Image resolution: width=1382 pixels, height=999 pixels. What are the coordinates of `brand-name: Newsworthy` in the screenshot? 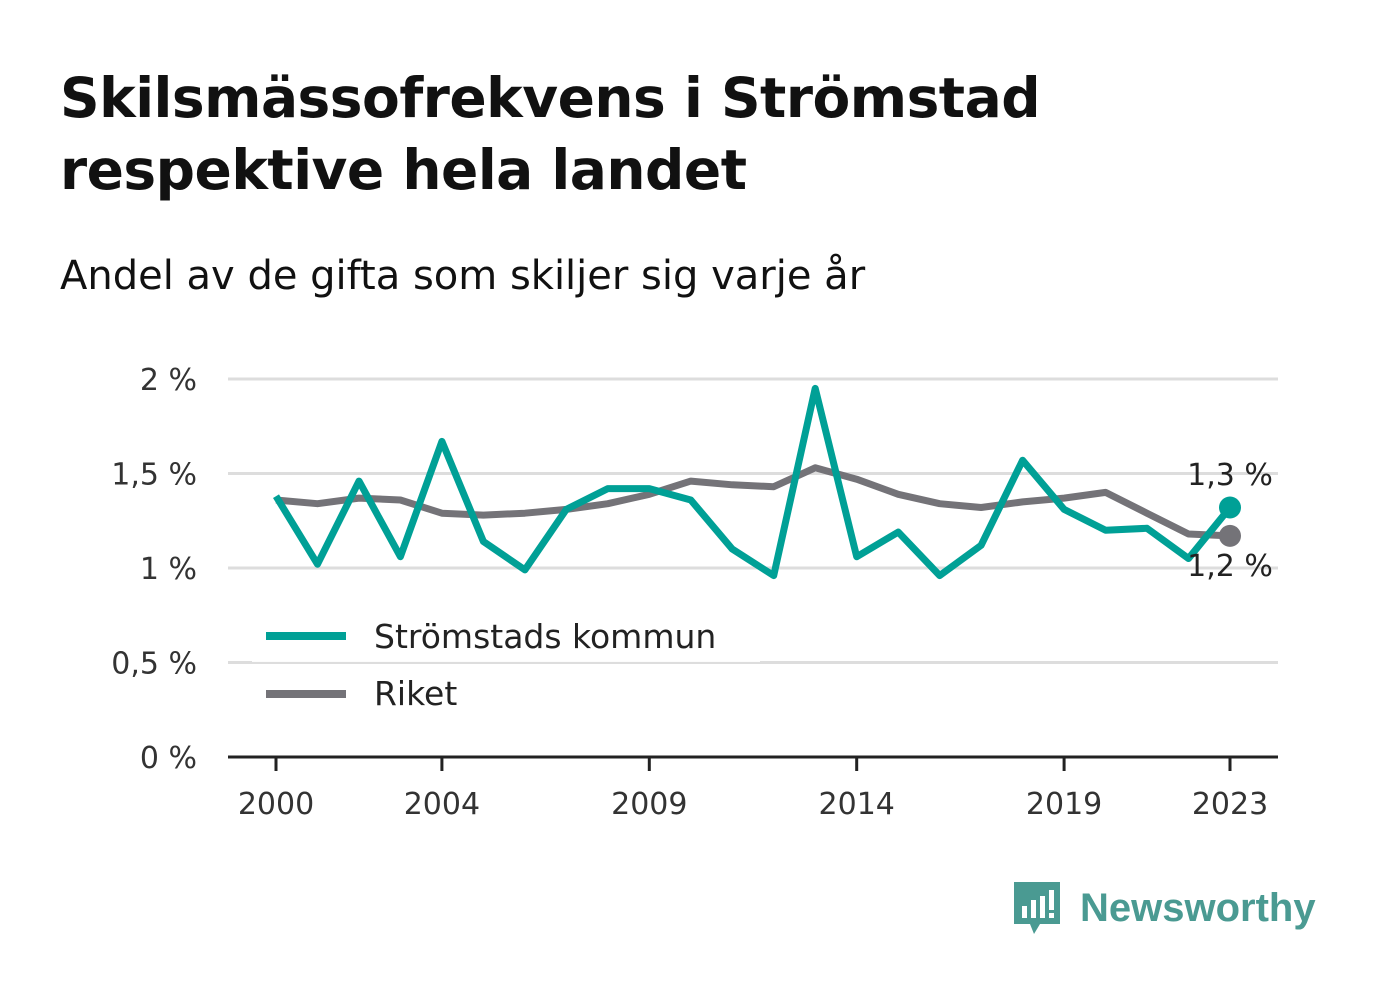 It's located at (1198, 907).